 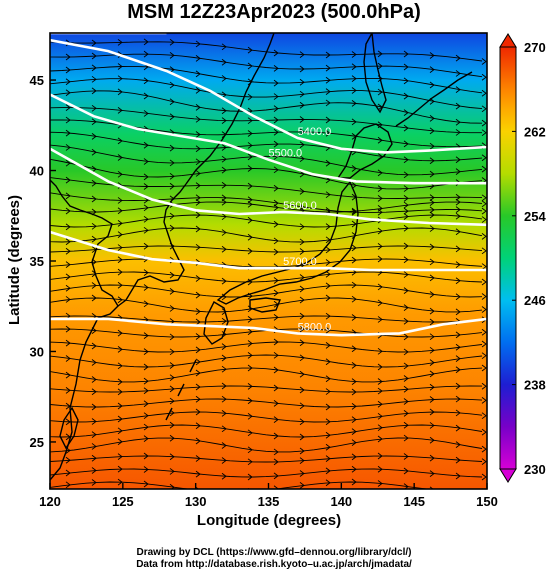 I want to click on x-tick-label: 150, so click(x=487, y=501).